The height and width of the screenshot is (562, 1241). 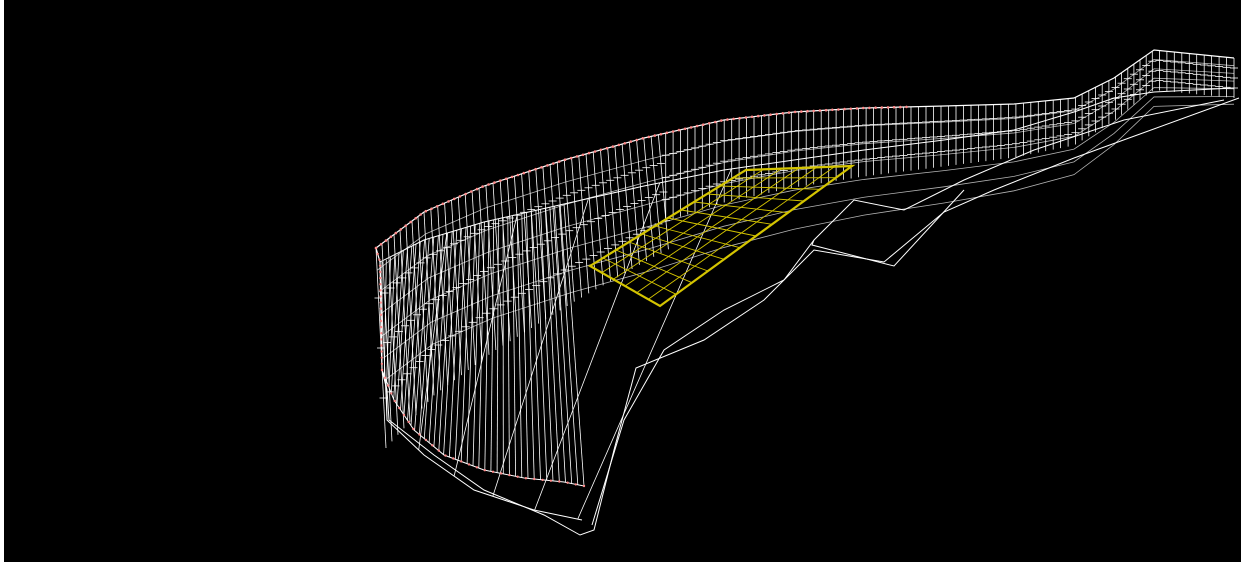 I want to click on selected-panel, so click(x=721, y=236).